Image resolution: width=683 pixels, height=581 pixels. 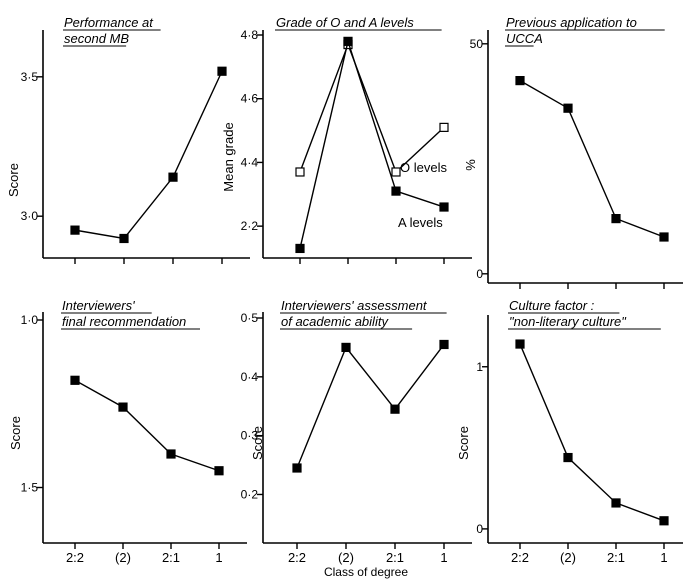 What do you see at coordinates (109, 22) in the screenshot?
I see `chart-title-line: Performance at` at bounding box center [109, 22].